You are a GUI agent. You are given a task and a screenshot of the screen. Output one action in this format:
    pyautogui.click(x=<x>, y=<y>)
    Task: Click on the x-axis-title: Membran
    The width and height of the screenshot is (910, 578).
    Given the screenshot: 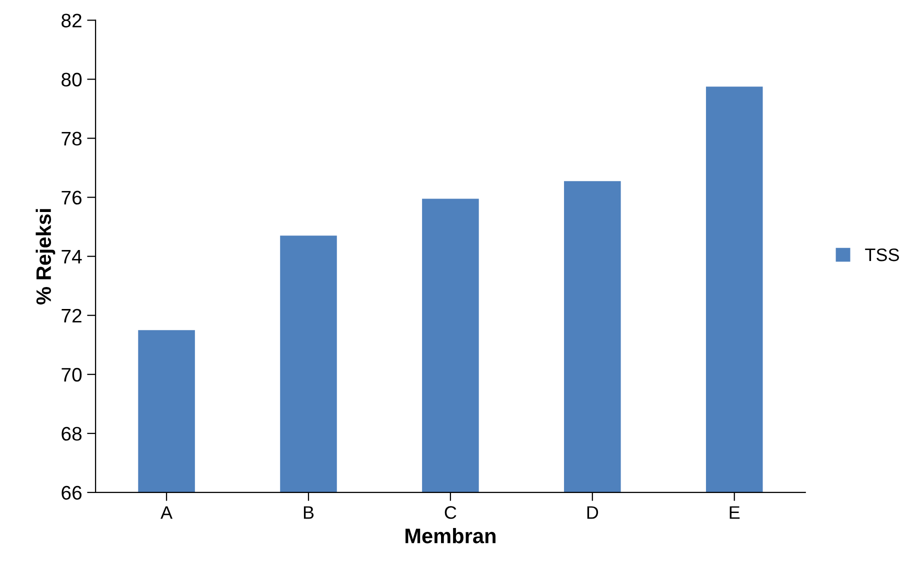 What is the action you would take?
    pyautogui.click(x=451, y=536)
    